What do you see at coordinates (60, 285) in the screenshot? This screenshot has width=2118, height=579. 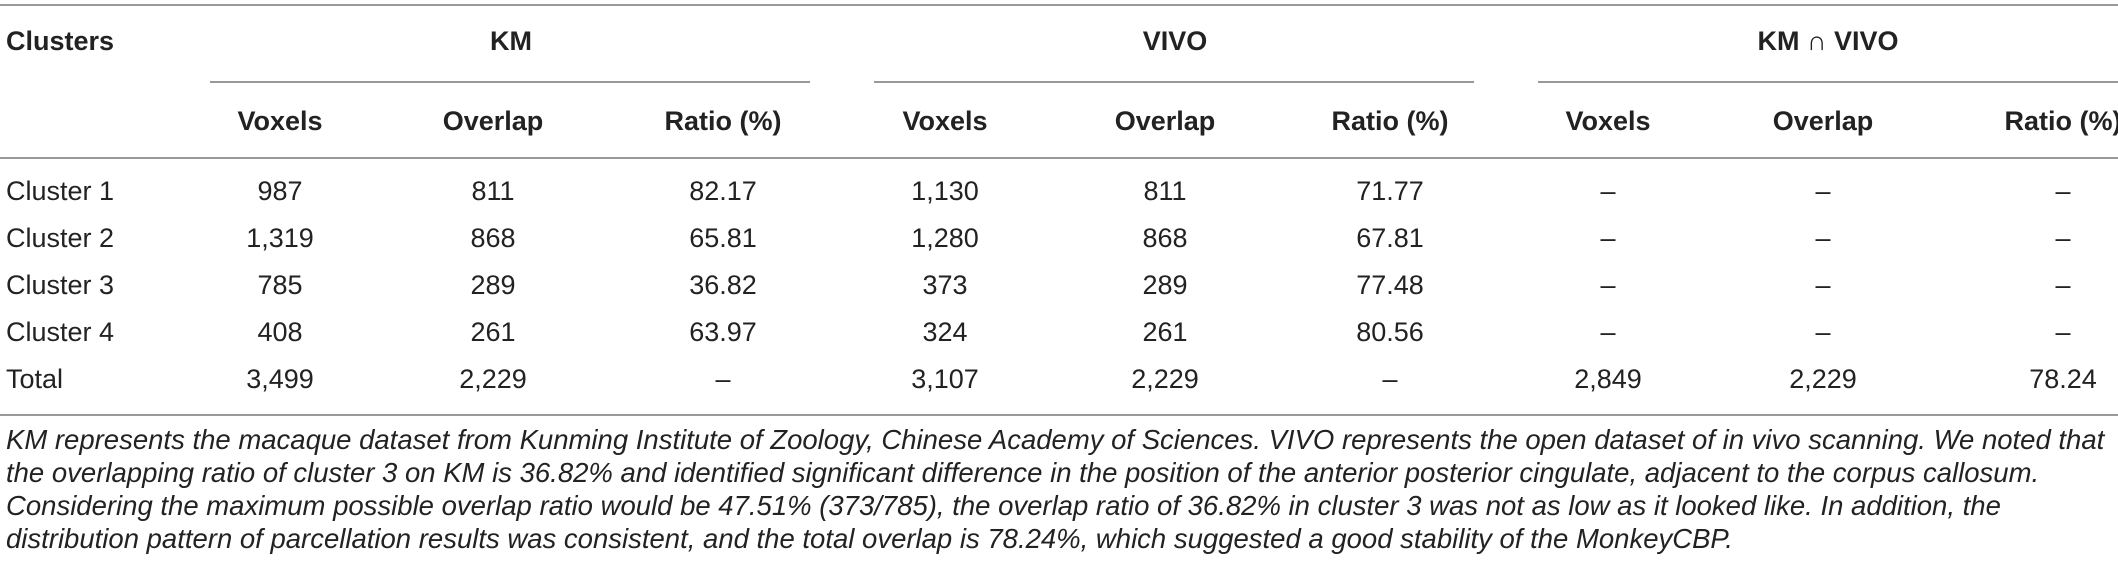 I see `row-label: Cluster 3` at bounding box center [60, 285].